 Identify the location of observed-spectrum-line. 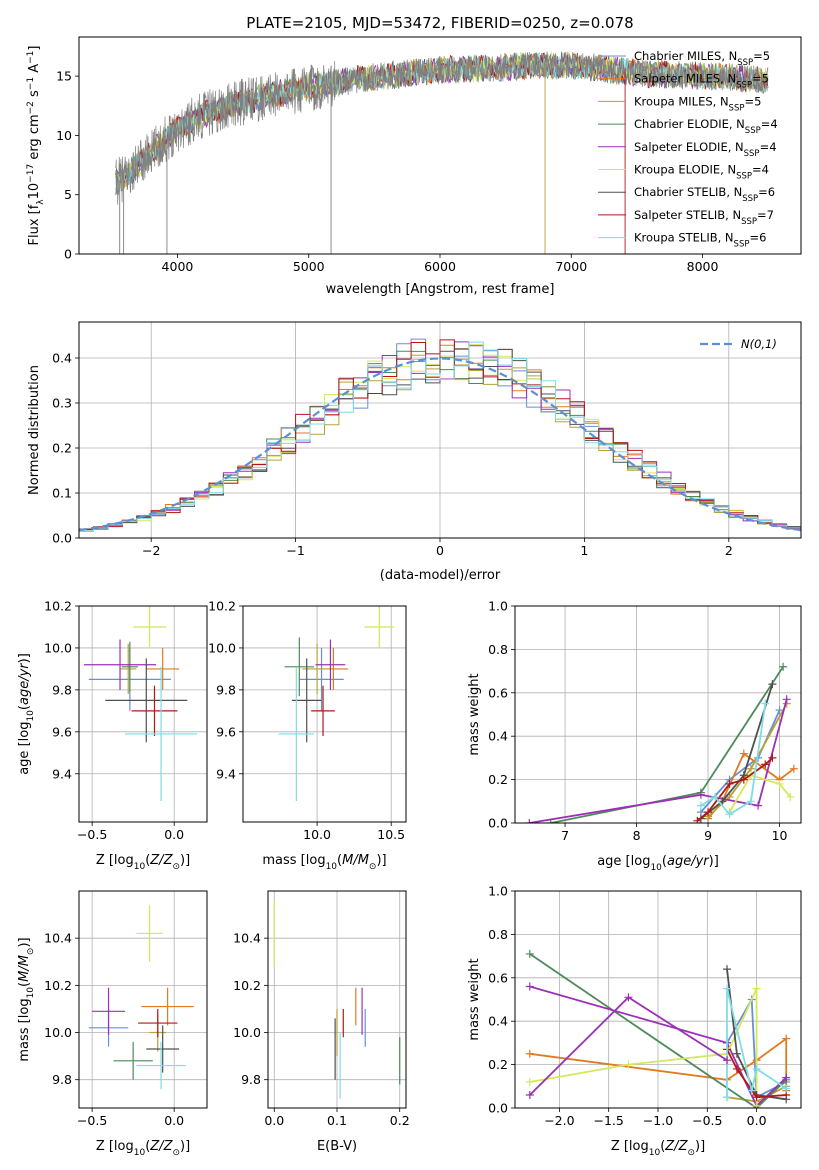
(442, 128).